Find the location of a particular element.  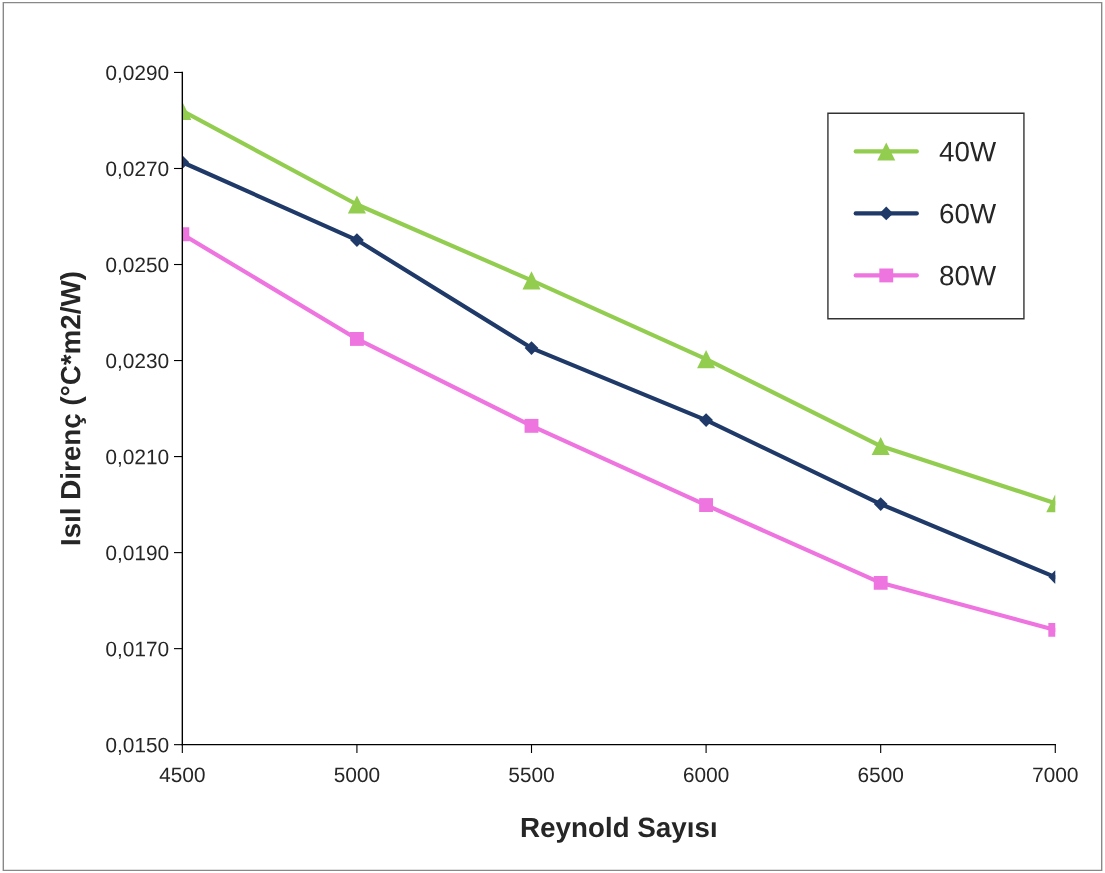

y-axis-title: Isıl Direnç (°C*m2/W) is located at coordinates (73, 408).